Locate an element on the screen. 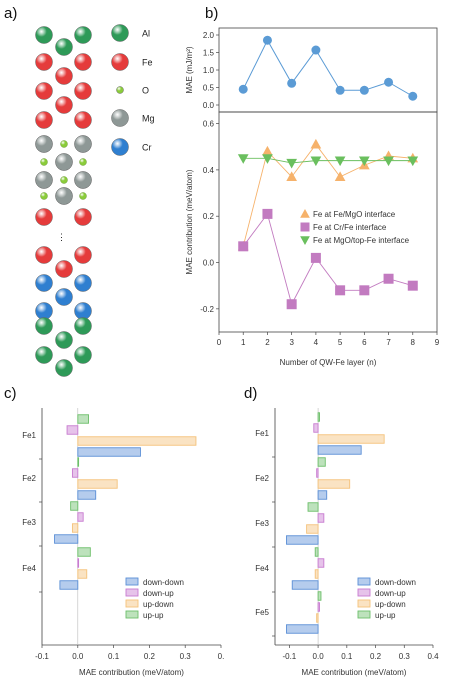  y-tick-label: 1.0 is located at coordinates (209, 70).